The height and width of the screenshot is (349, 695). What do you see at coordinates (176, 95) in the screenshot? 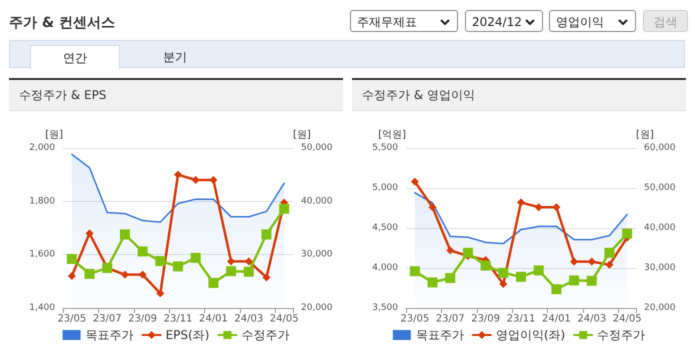
I see `chart-title: 수정주가 & EPS` at bounding box center [176, 95].